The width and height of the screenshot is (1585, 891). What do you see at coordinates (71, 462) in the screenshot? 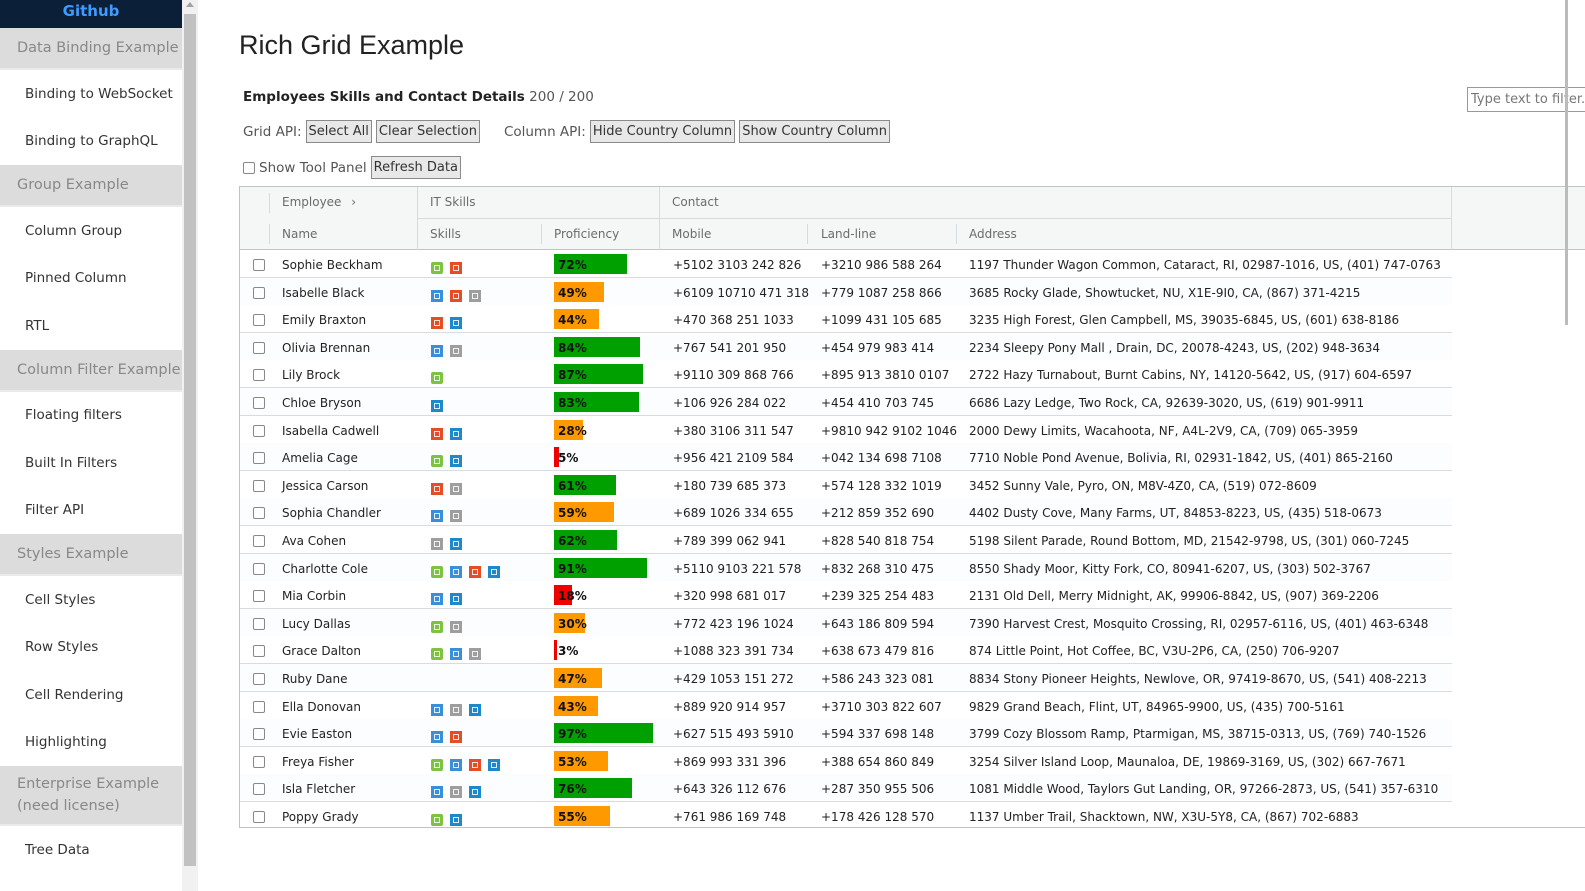
I see `sidebar-item: Built In Filters` at bounding box center [71, 462].